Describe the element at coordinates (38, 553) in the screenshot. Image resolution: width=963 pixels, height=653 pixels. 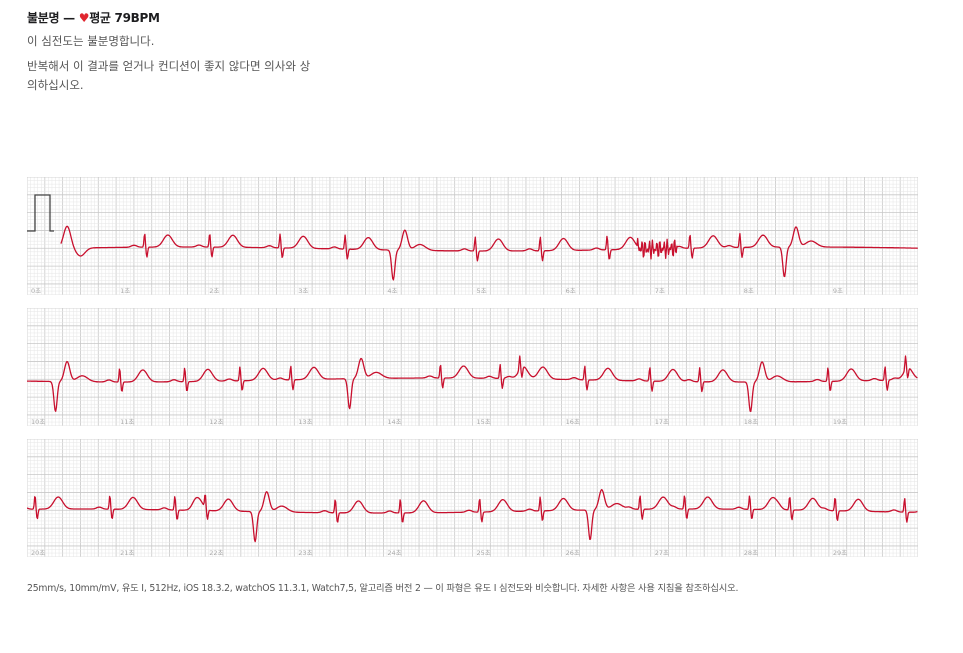
I see `time-tick-label: 20초` at that location.